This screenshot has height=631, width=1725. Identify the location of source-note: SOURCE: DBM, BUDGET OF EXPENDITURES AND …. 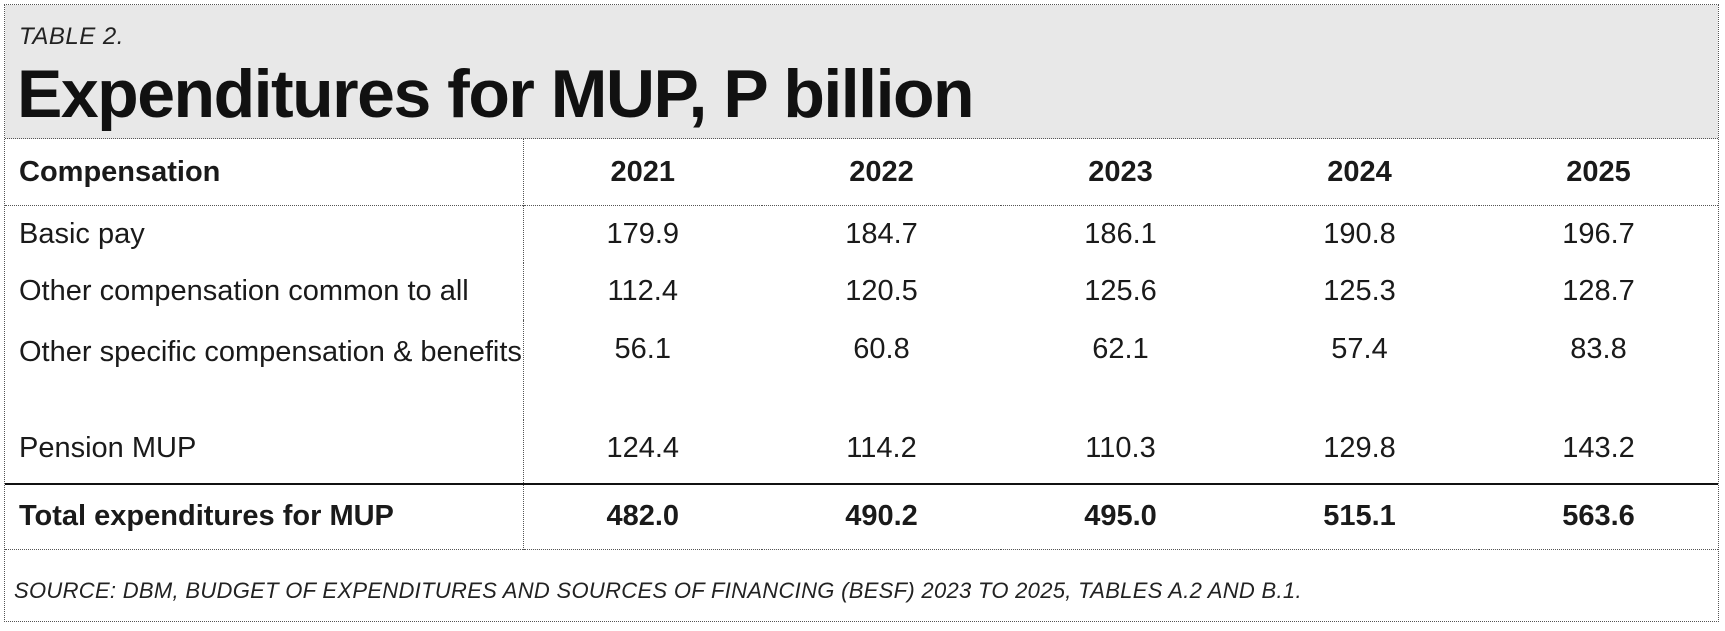
(658, 590).